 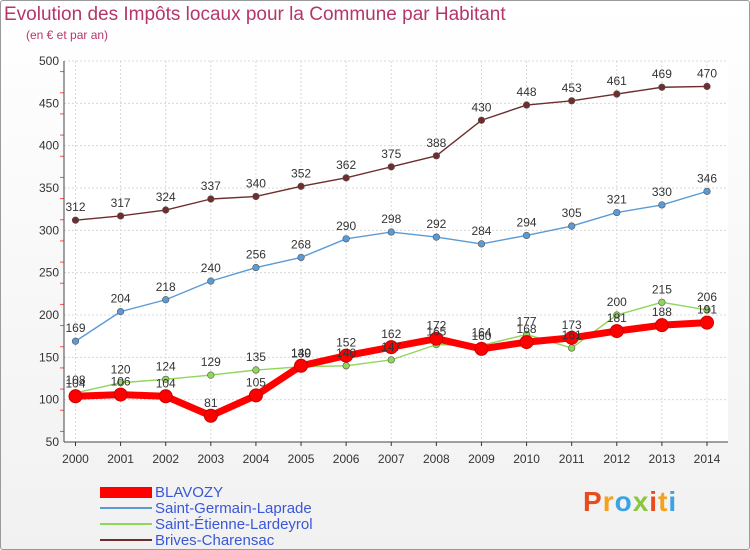 I want to click on data-label: 135, so click(x=256, y=357).